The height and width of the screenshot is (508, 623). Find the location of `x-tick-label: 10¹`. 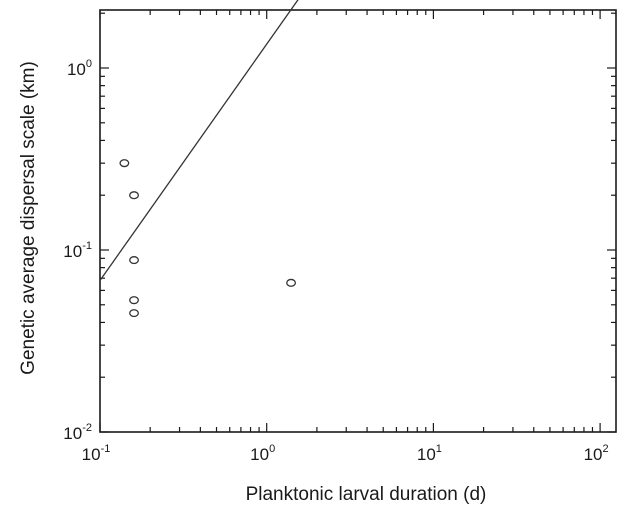

x-tick-label: 10¹ is located at coordinates (429, 453).